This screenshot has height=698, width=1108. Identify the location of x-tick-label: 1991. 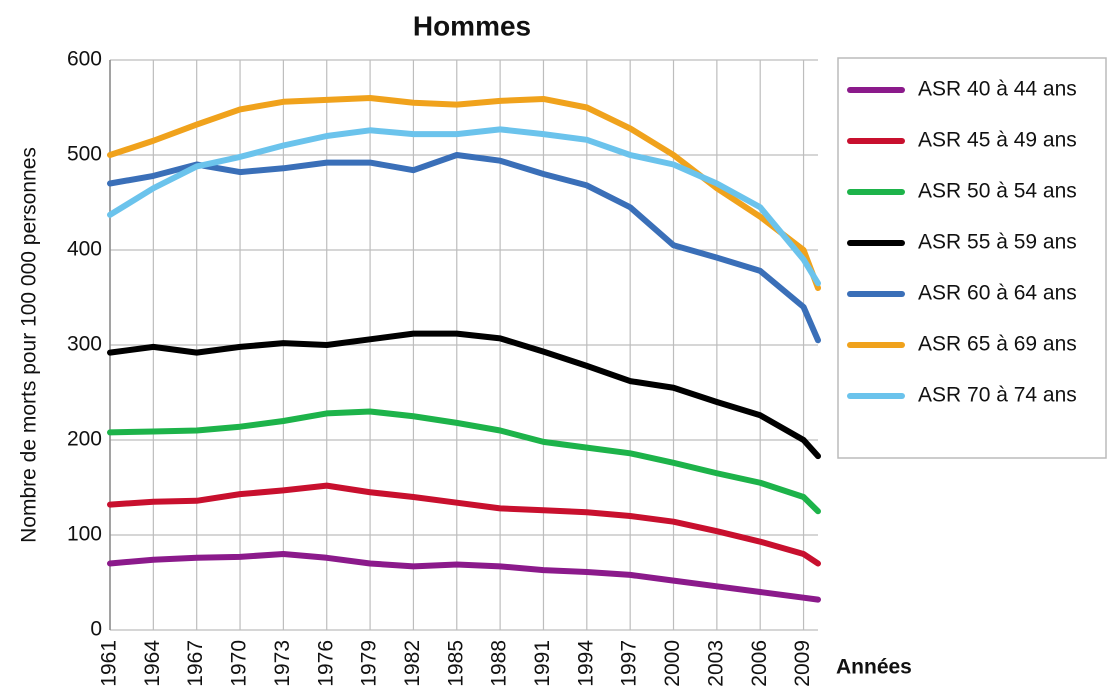
(542, 663).